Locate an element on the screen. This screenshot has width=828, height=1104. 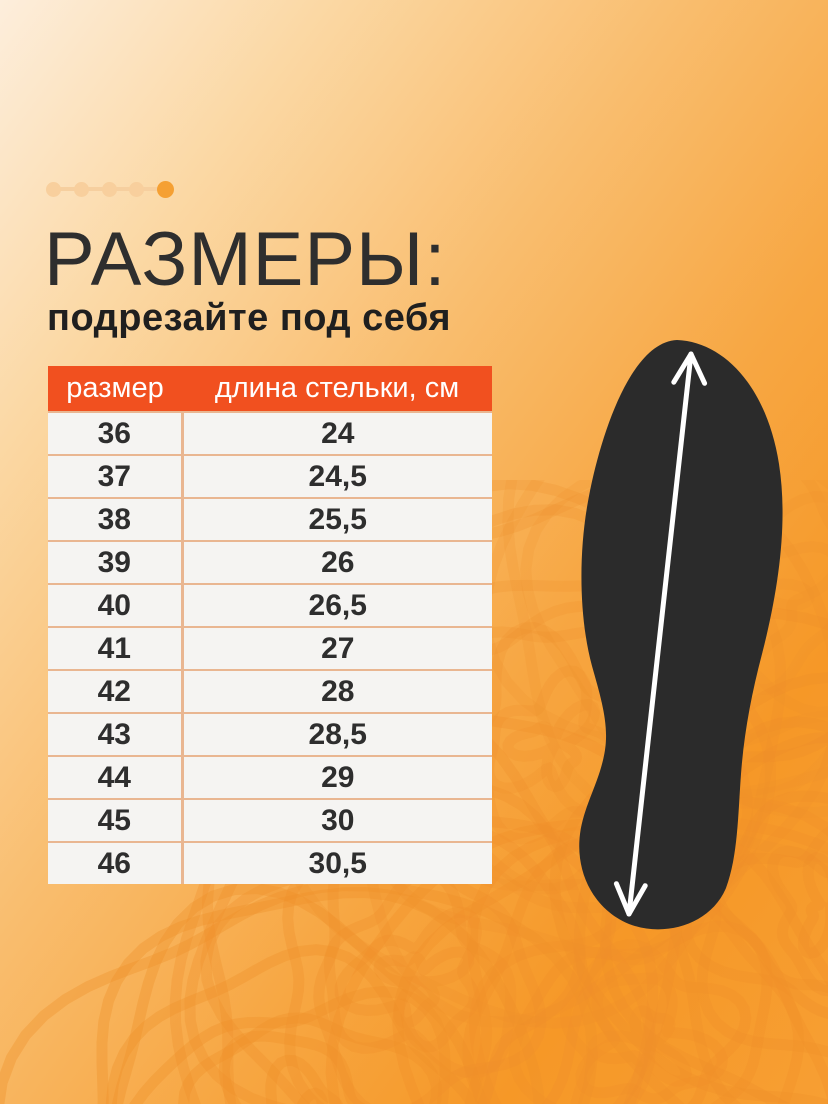
table-row: 36 24 is located at coordinates (270, 433).